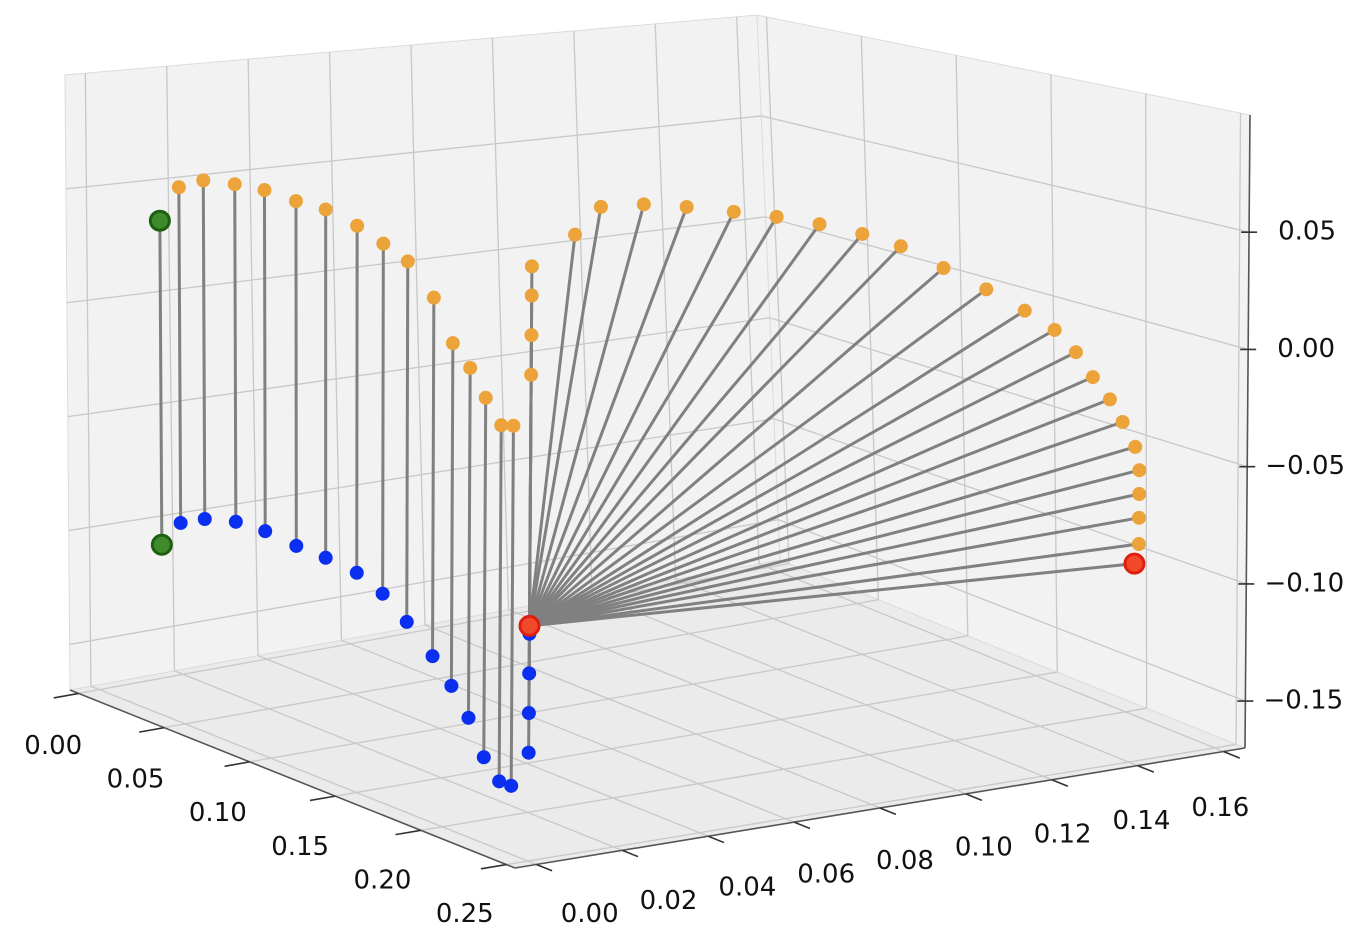 This screenshot has height=932, width=1356. I want to click on x-tick-label: 0.20, so click(383, 880).